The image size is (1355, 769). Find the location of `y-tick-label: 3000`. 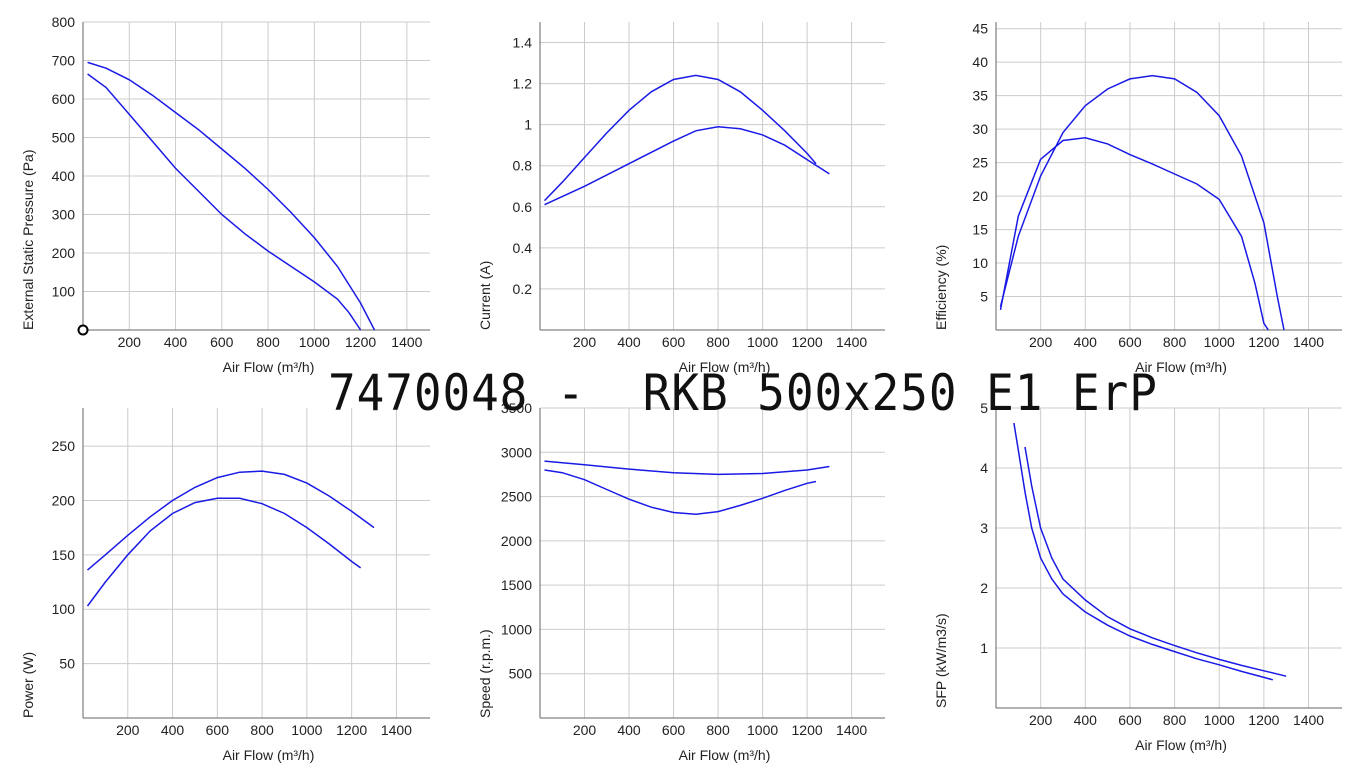

y-tick-label: 3000 is located at coordinates (516, 452).